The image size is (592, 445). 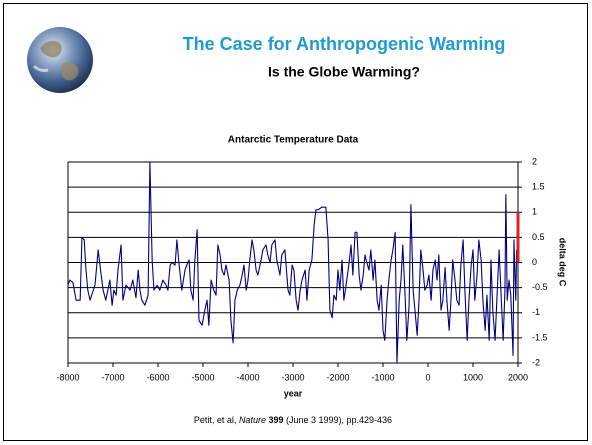 What do you see at coordinates (540, 337) in the screenshot?
I see `y-tick-label: -1.5` at bounding box center [540, 337].